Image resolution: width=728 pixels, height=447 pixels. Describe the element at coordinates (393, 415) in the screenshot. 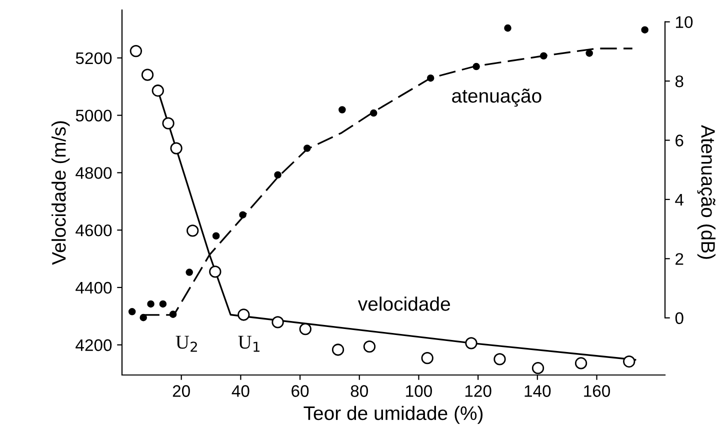

I see `x-axis-title: Teor de umidade (%)` at that location.